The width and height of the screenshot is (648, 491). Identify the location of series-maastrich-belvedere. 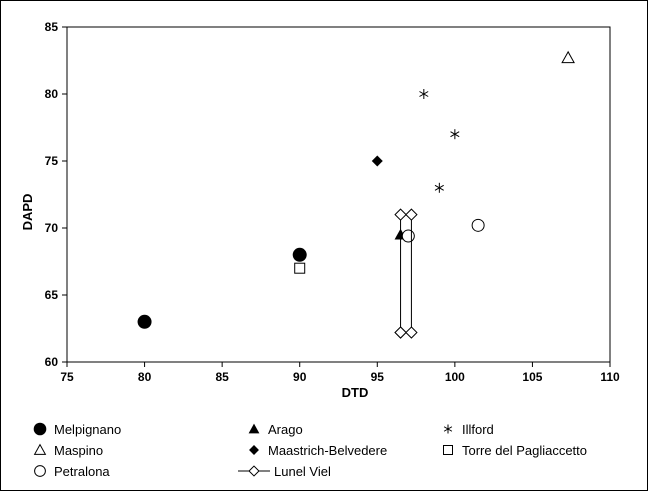
(377, 161).